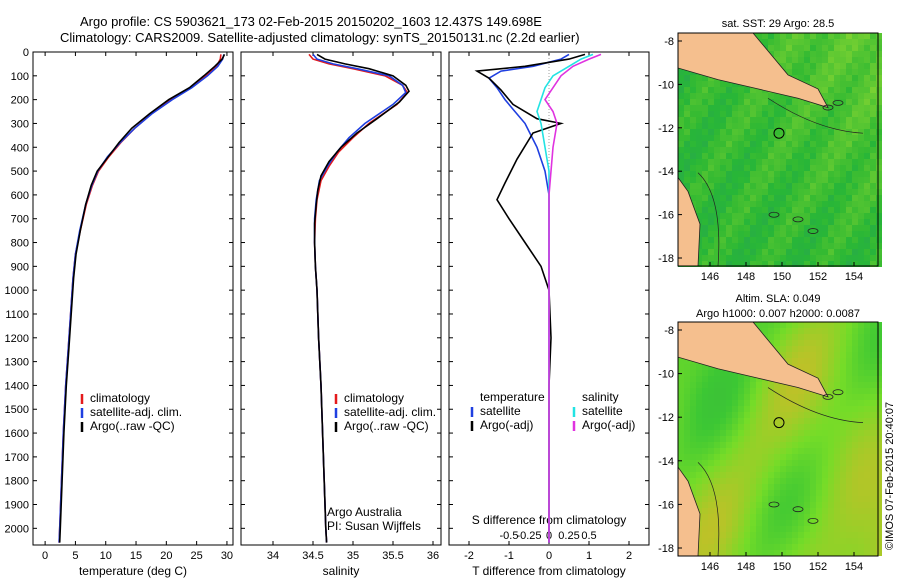  I want to click on lat-tick-label: -10, so click(666, 85).